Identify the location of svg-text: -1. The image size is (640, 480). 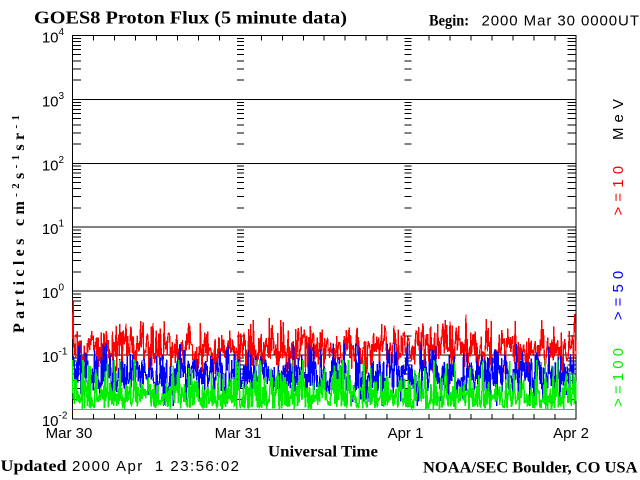
(63, 352).